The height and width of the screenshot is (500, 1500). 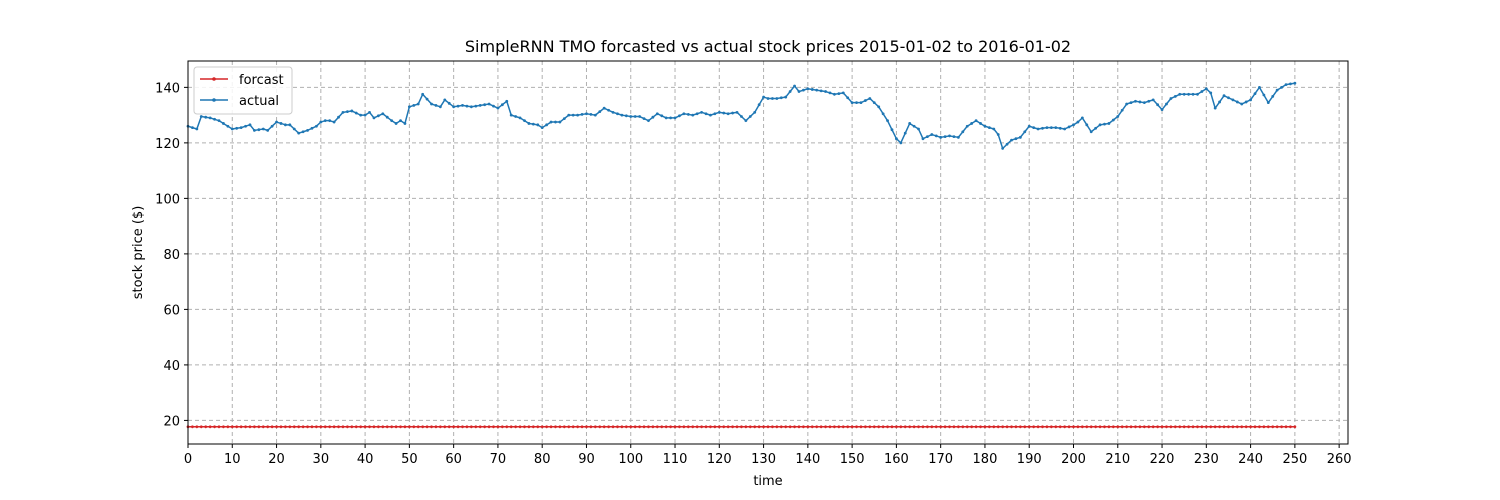 I want to click on x-tick-label: 220, so click(x=1162, y=459).